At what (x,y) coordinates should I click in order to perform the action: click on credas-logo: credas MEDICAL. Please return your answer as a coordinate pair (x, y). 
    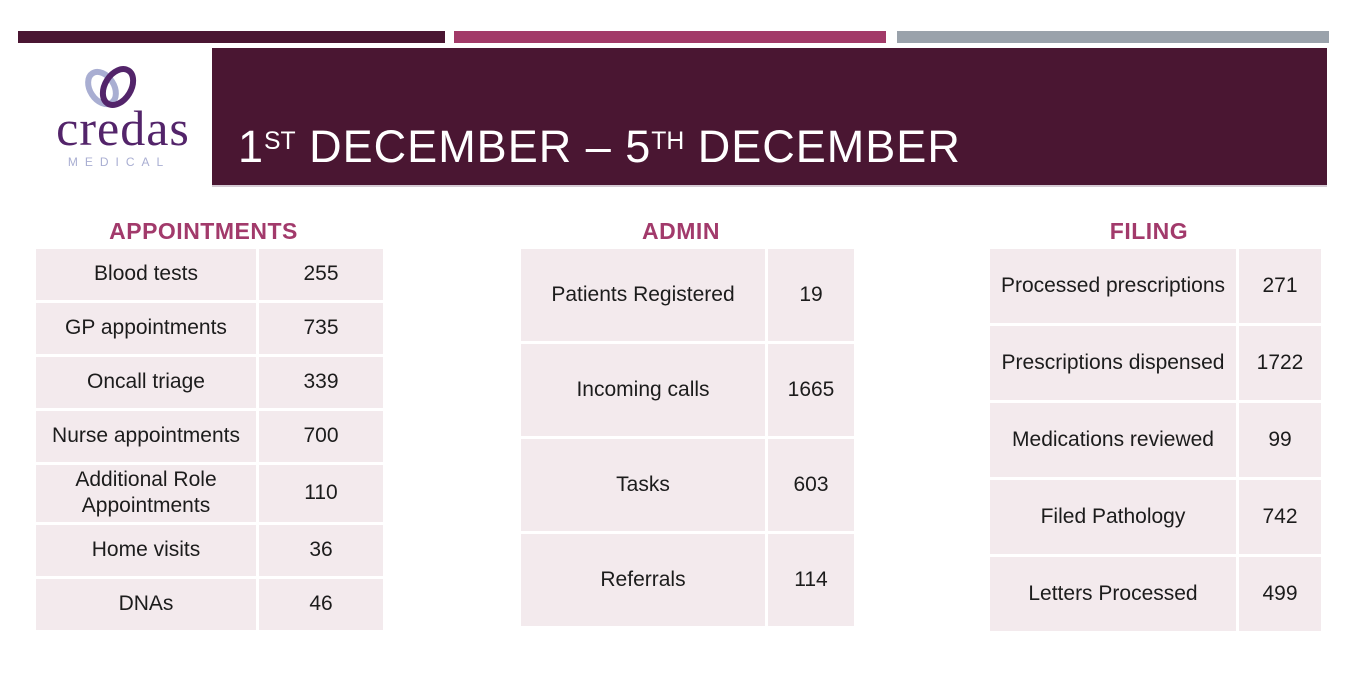
    Looking at the image, I should click on (122, 115).